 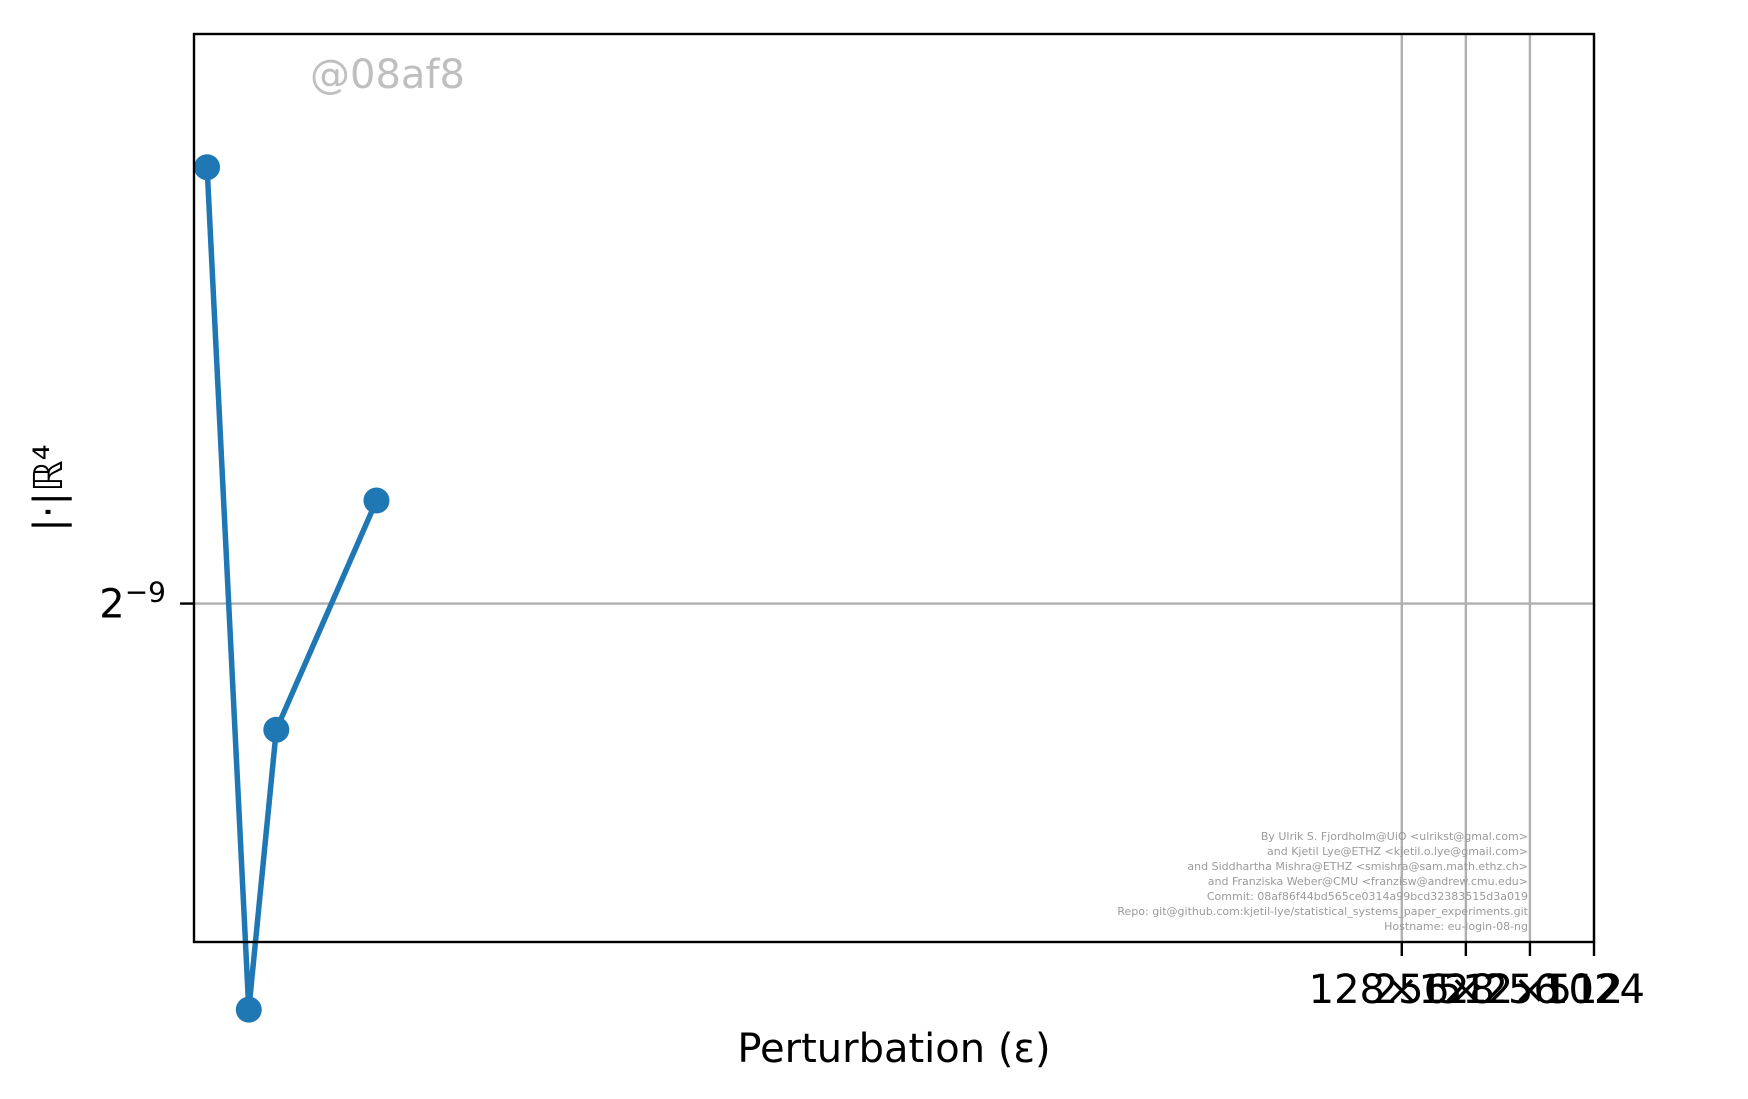 I want to click on x-axis-label: Perturbation (ε), so click(x=893, y=1049).